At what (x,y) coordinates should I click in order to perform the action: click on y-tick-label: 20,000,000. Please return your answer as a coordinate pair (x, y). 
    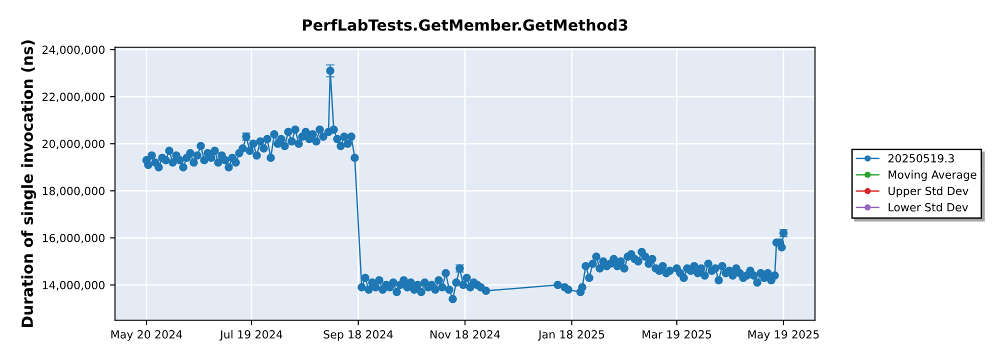
    Looking at the image, I should click on (73, 145).